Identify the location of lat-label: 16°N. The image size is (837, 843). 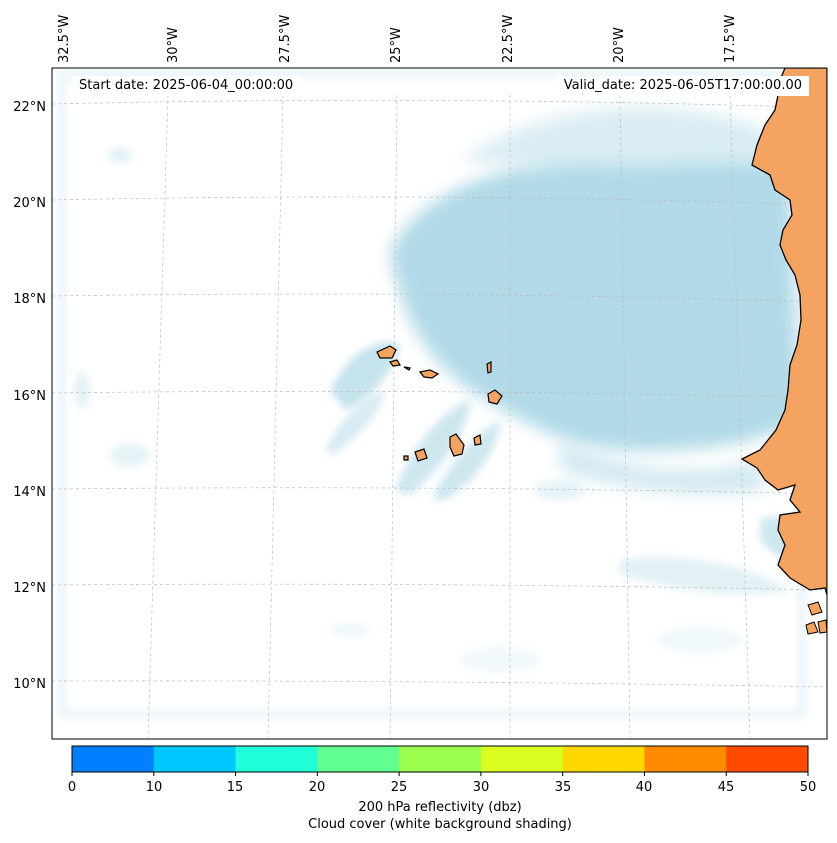
(29, 396).